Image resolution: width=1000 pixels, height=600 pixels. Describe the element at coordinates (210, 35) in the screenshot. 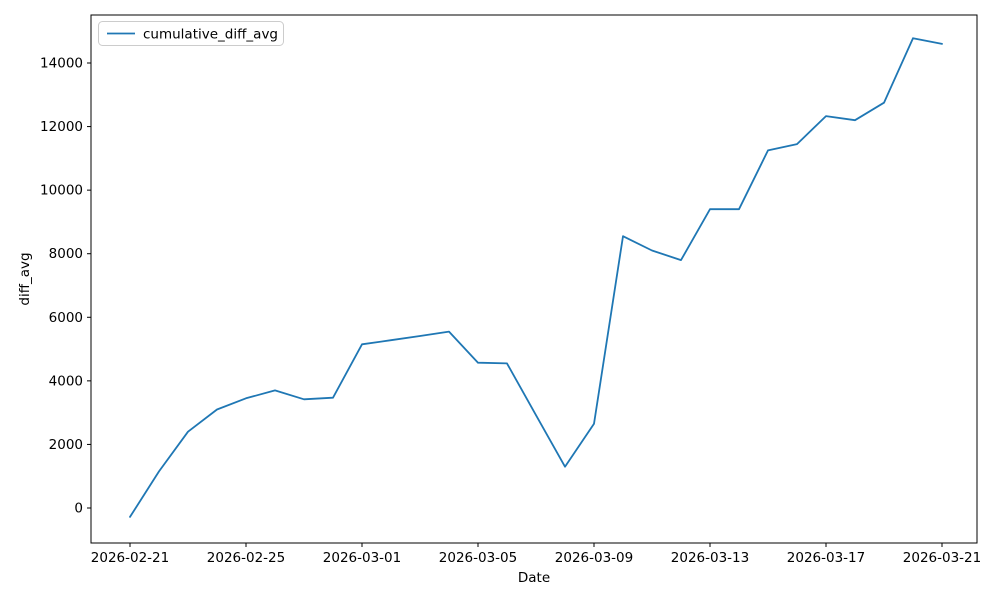

I see `legend-series-label: cumulative_diff_avg` at that location.